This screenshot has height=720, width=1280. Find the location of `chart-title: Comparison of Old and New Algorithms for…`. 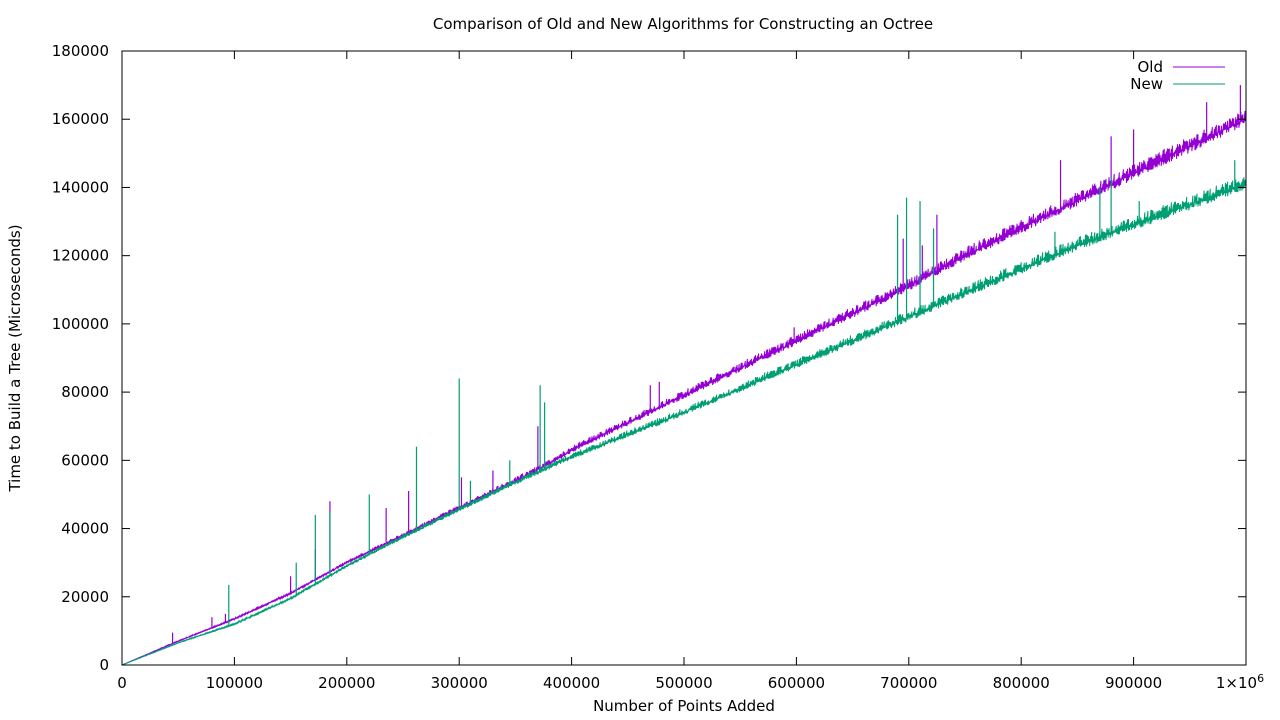

chart-title: Comparison of Old and New Algorithms for… is located at coordinates (683, 24).